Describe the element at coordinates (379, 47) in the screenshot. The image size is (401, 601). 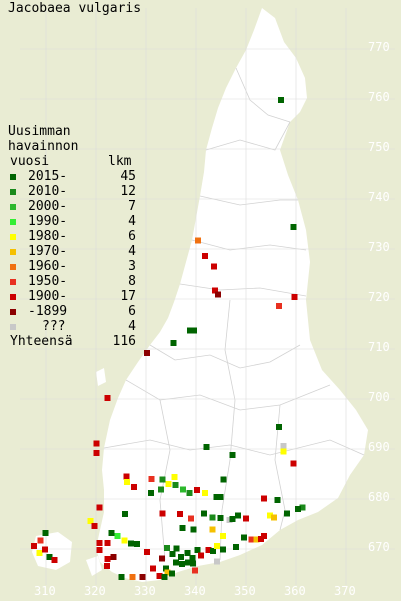
I see `y-tick-label: 770` at that location.